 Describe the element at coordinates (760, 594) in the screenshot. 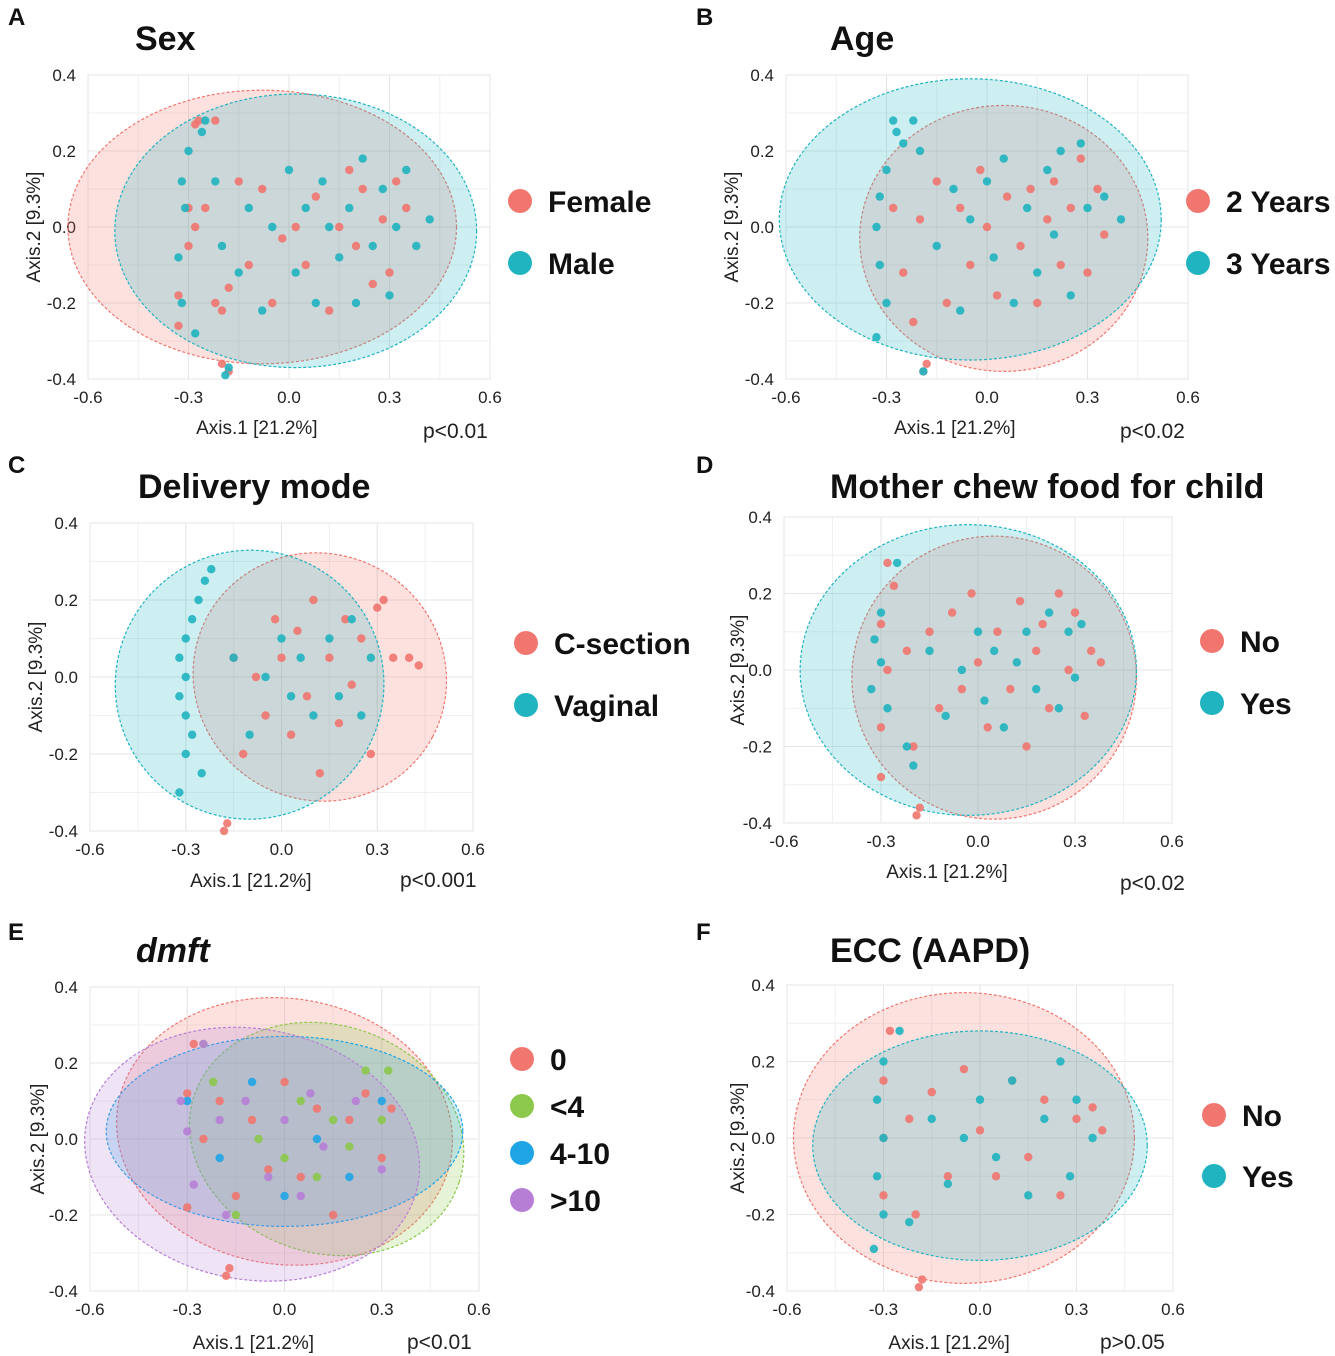

I see `y-tick-label: 0.2` at that location.